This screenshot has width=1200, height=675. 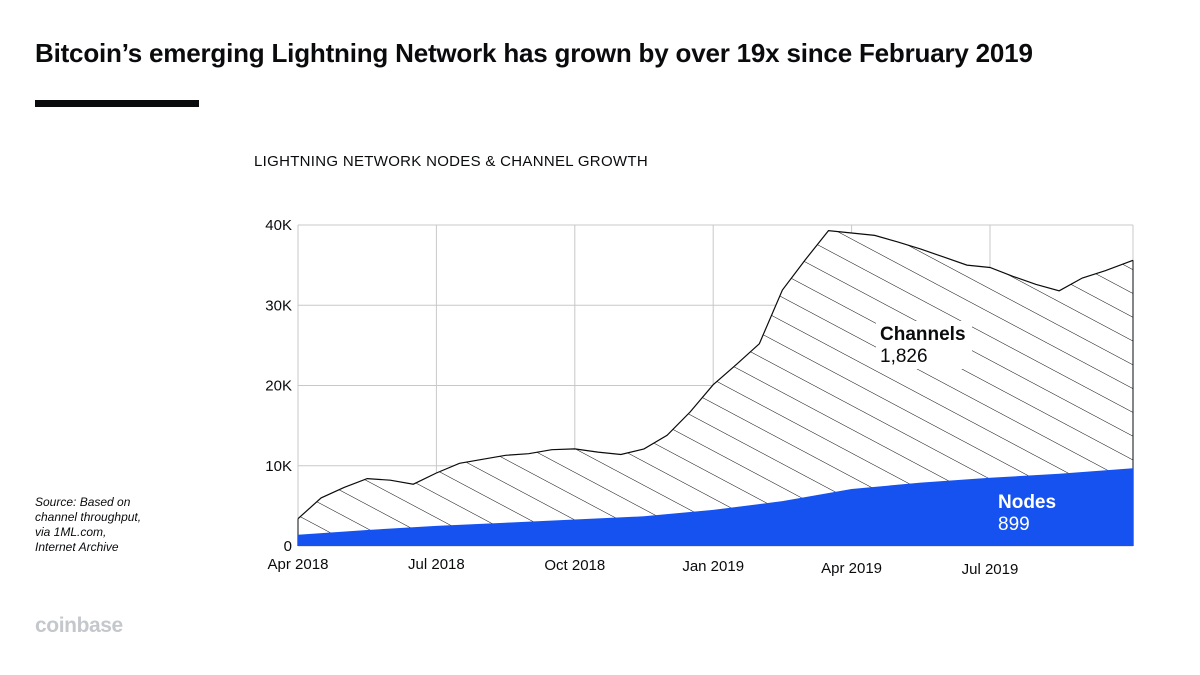 I want to click on x-tick-label: Jul 2019, so click(x=990, y=569).